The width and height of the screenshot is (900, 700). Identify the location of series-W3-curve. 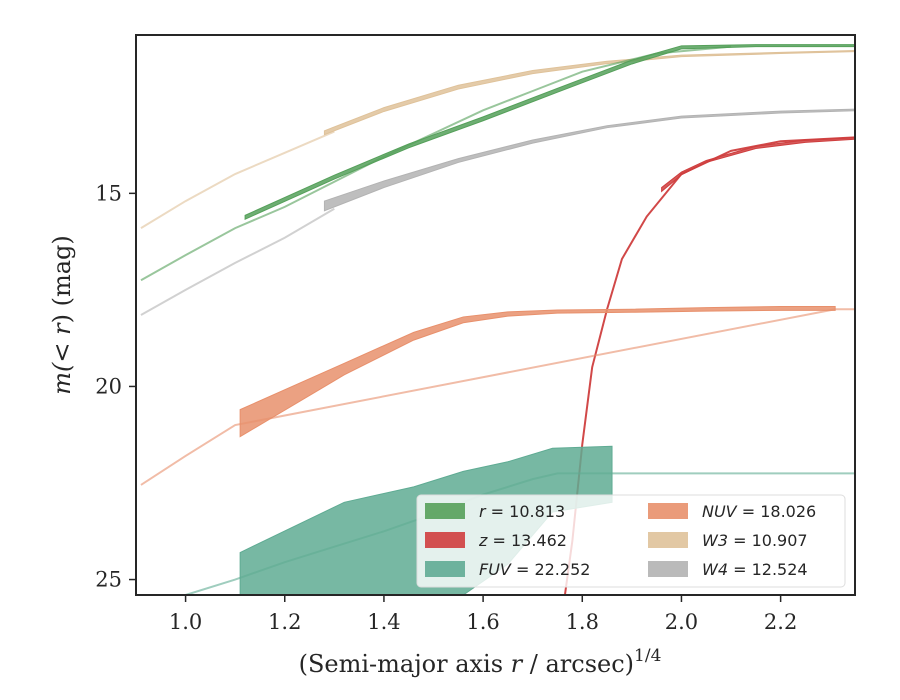
(237, 179).